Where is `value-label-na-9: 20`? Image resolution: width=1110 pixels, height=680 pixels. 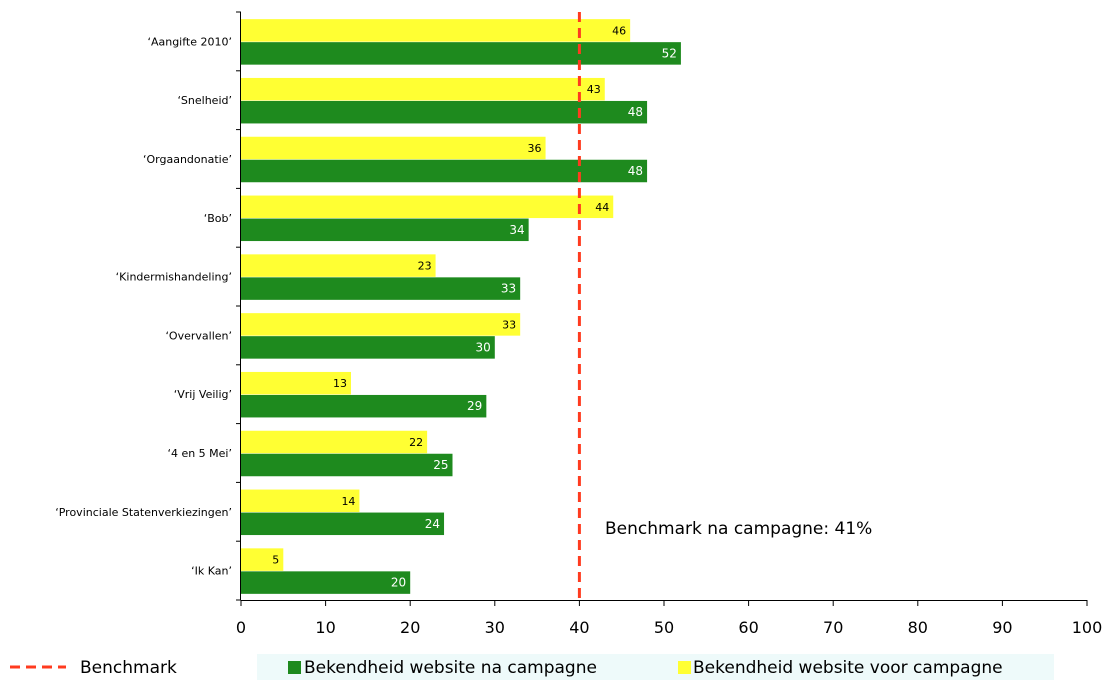 value-label-na-9: 20 is located at coordinates (398, 583).